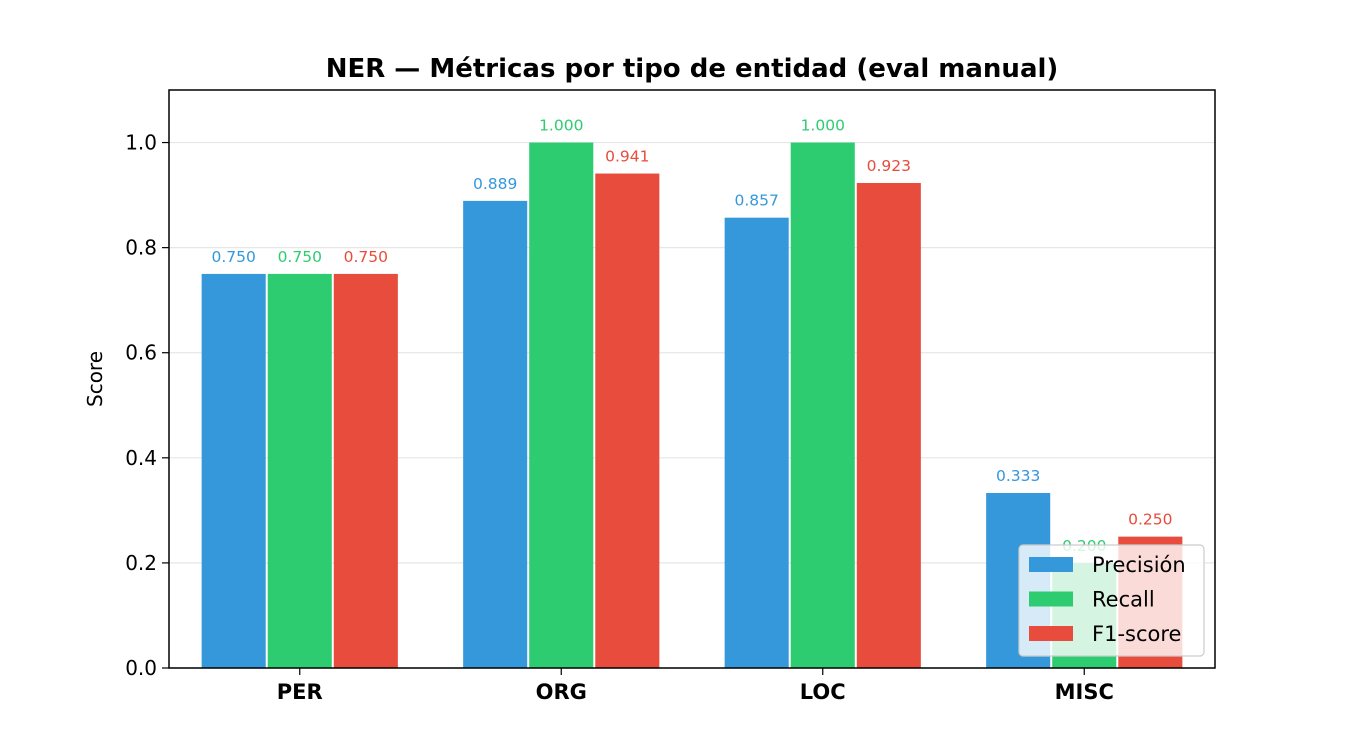  Describe the element at coordinates (1084, 692) in the screenshot. I see `x-tick-label: MISC` at that location.